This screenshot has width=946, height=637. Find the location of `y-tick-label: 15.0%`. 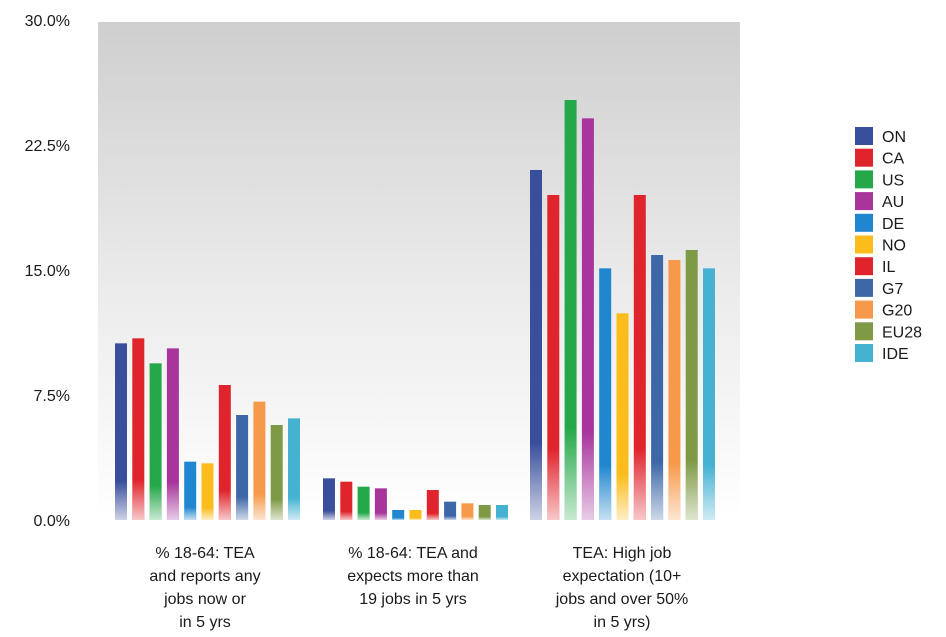

y-tick-label: 15.0% is located at coordinates (47, 271).